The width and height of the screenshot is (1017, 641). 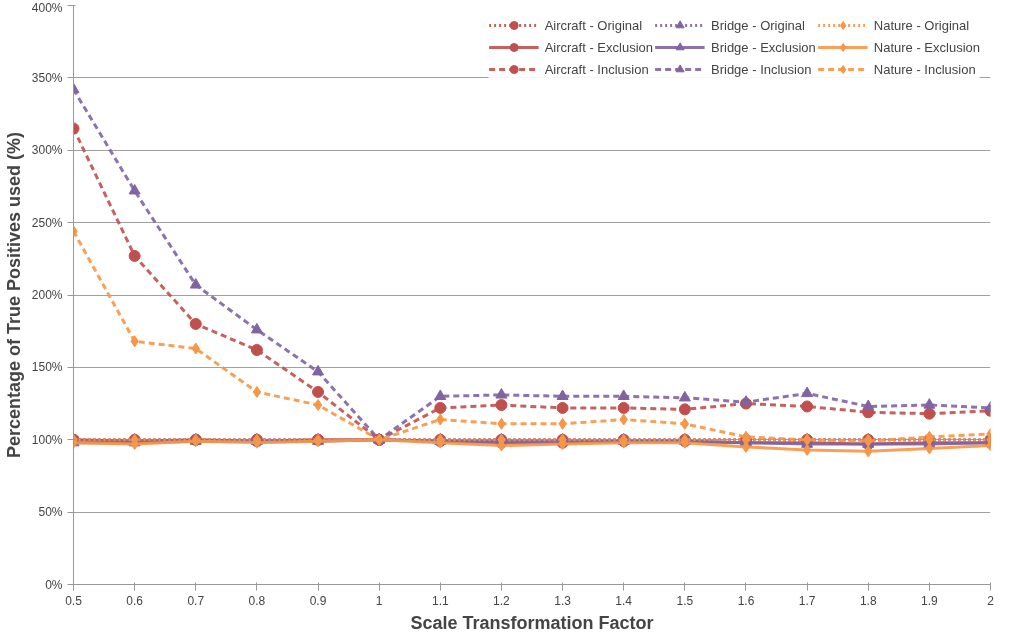 What do you see at coordinates (685, 600) in the screenshot?
I see `x-tick-label: 1.5` at bounding box center [685, 600].